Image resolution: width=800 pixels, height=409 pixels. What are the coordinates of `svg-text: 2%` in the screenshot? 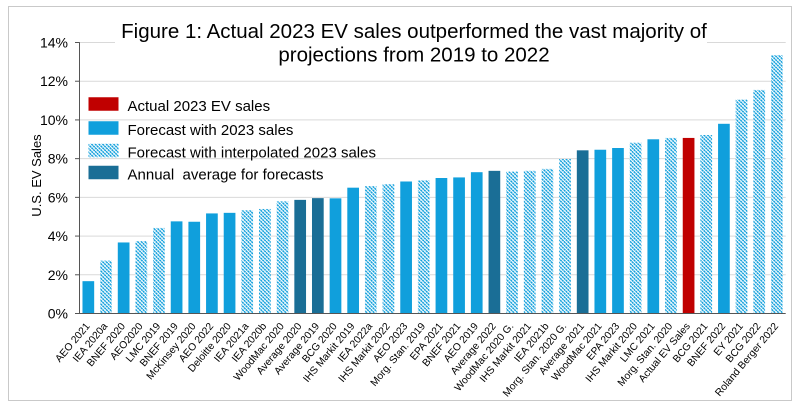 It's located at (58, 275).